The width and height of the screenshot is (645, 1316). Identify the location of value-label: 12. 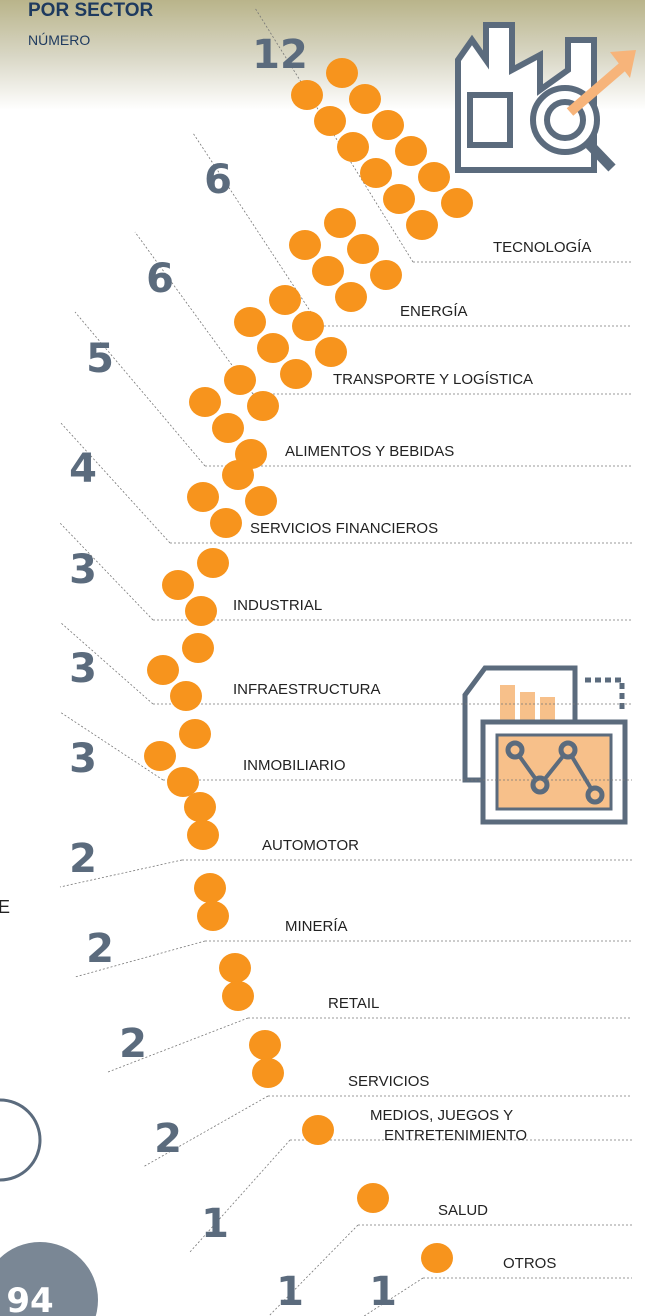
(280, 55).